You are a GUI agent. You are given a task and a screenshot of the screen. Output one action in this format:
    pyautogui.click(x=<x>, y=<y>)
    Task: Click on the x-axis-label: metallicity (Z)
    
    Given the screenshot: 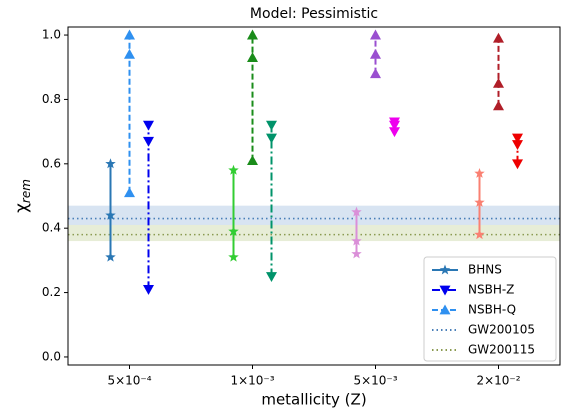 What is the action you would take?
    pyautogui.click(x=313, y=400)
    